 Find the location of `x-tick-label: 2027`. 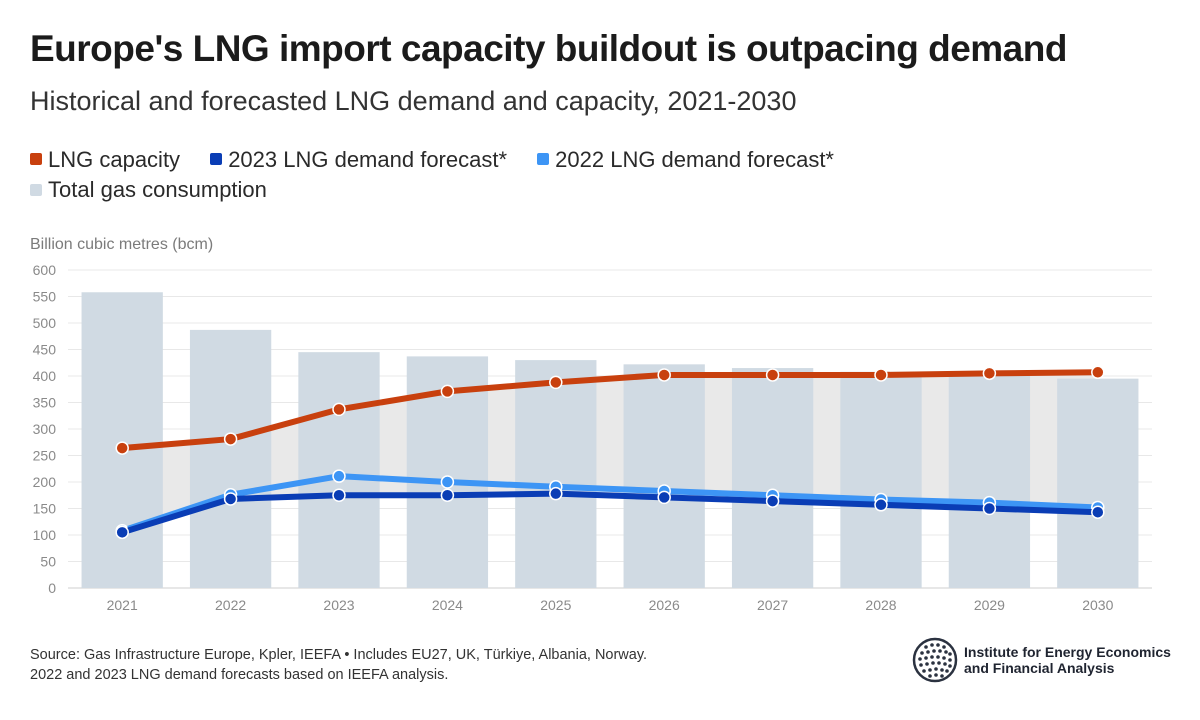

x-tick-label: 2027 is located at coordinates (772, 605).